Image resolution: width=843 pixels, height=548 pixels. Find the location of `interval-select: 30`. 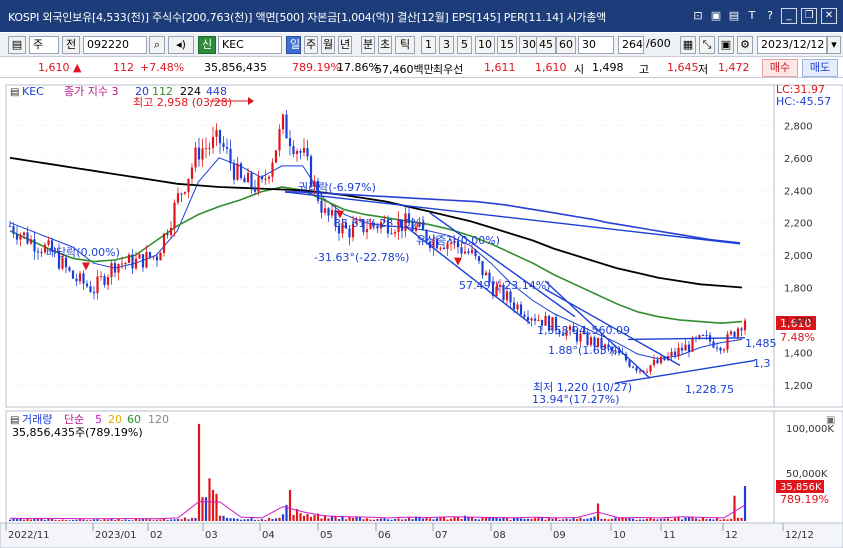

interval-select: 30 is located at coordinates (596, 45).